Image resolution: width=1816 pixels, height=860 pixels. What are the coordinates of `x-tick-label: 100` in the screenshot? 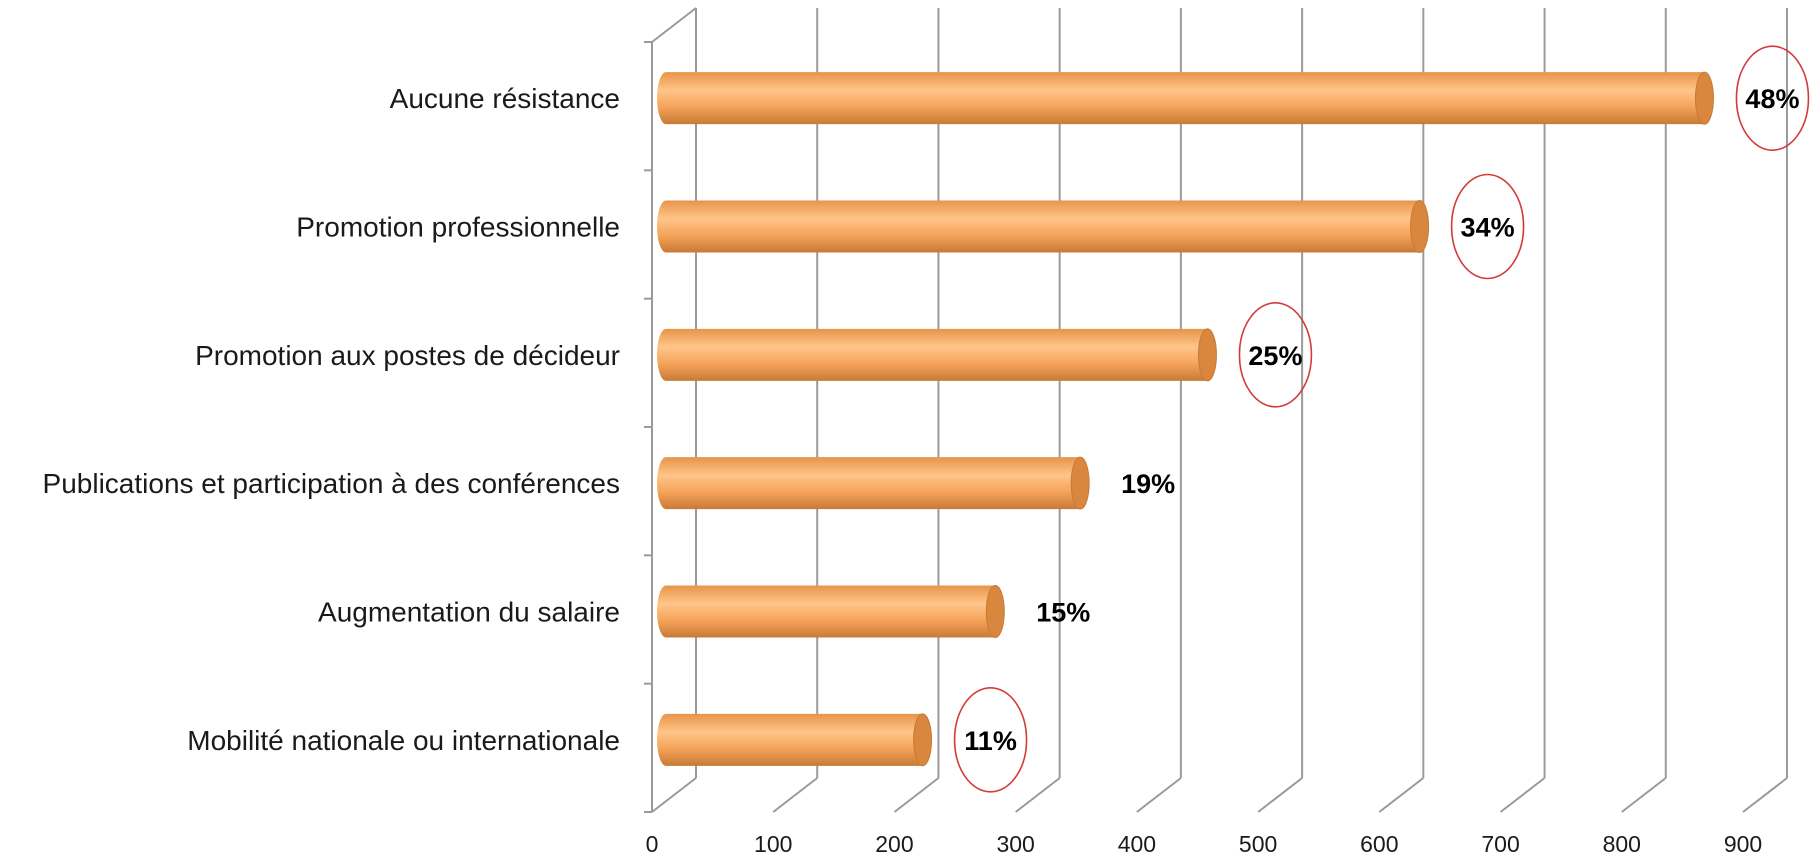 It's located at (773, 844).